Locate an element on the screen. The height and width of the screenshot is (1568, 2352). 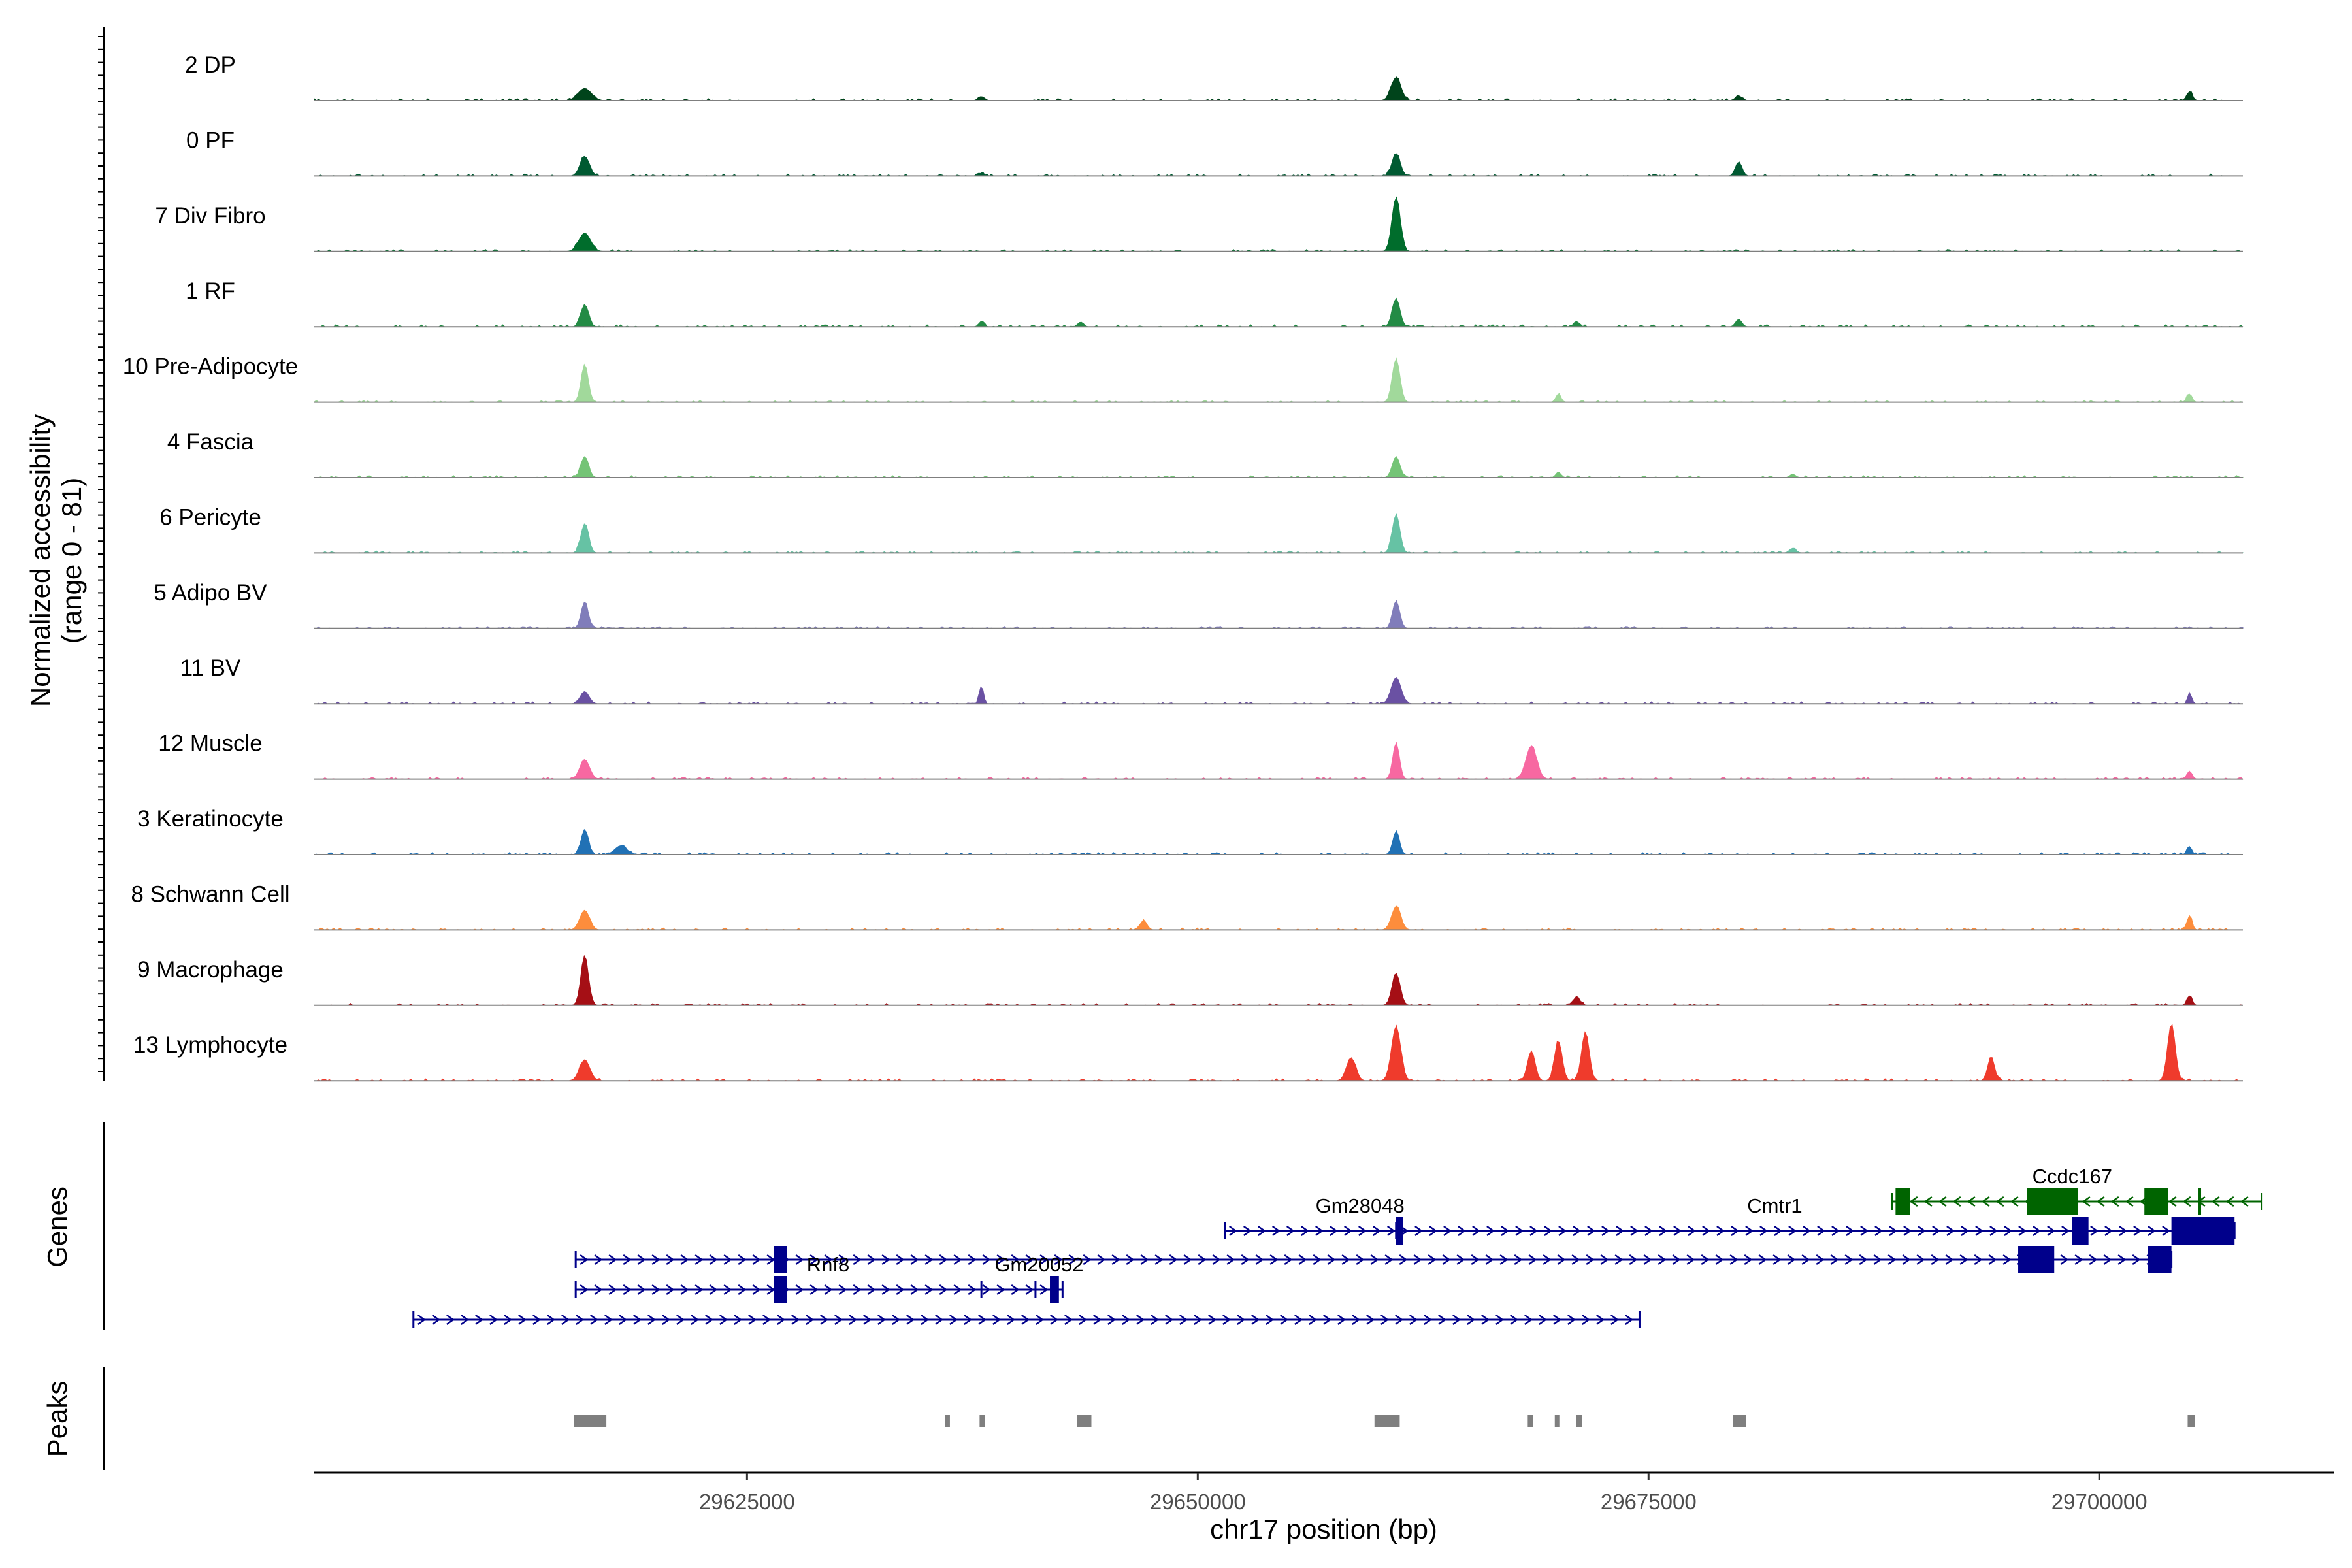
x-axis-ticks: 29625000 29650000 29675000 29700000 is located at coordinates (1423, 1493).